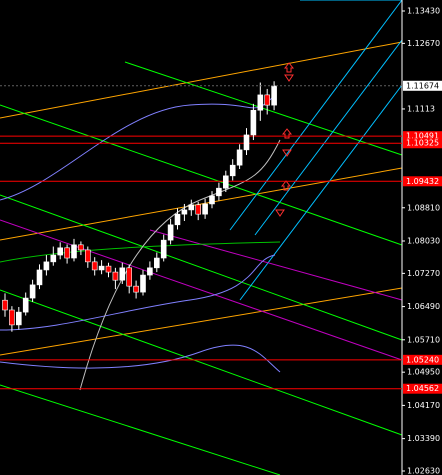 Image resolution: width=442 pixels, height=475 pixels. I want to click on level-label: 1.10325, so click(422, 143).